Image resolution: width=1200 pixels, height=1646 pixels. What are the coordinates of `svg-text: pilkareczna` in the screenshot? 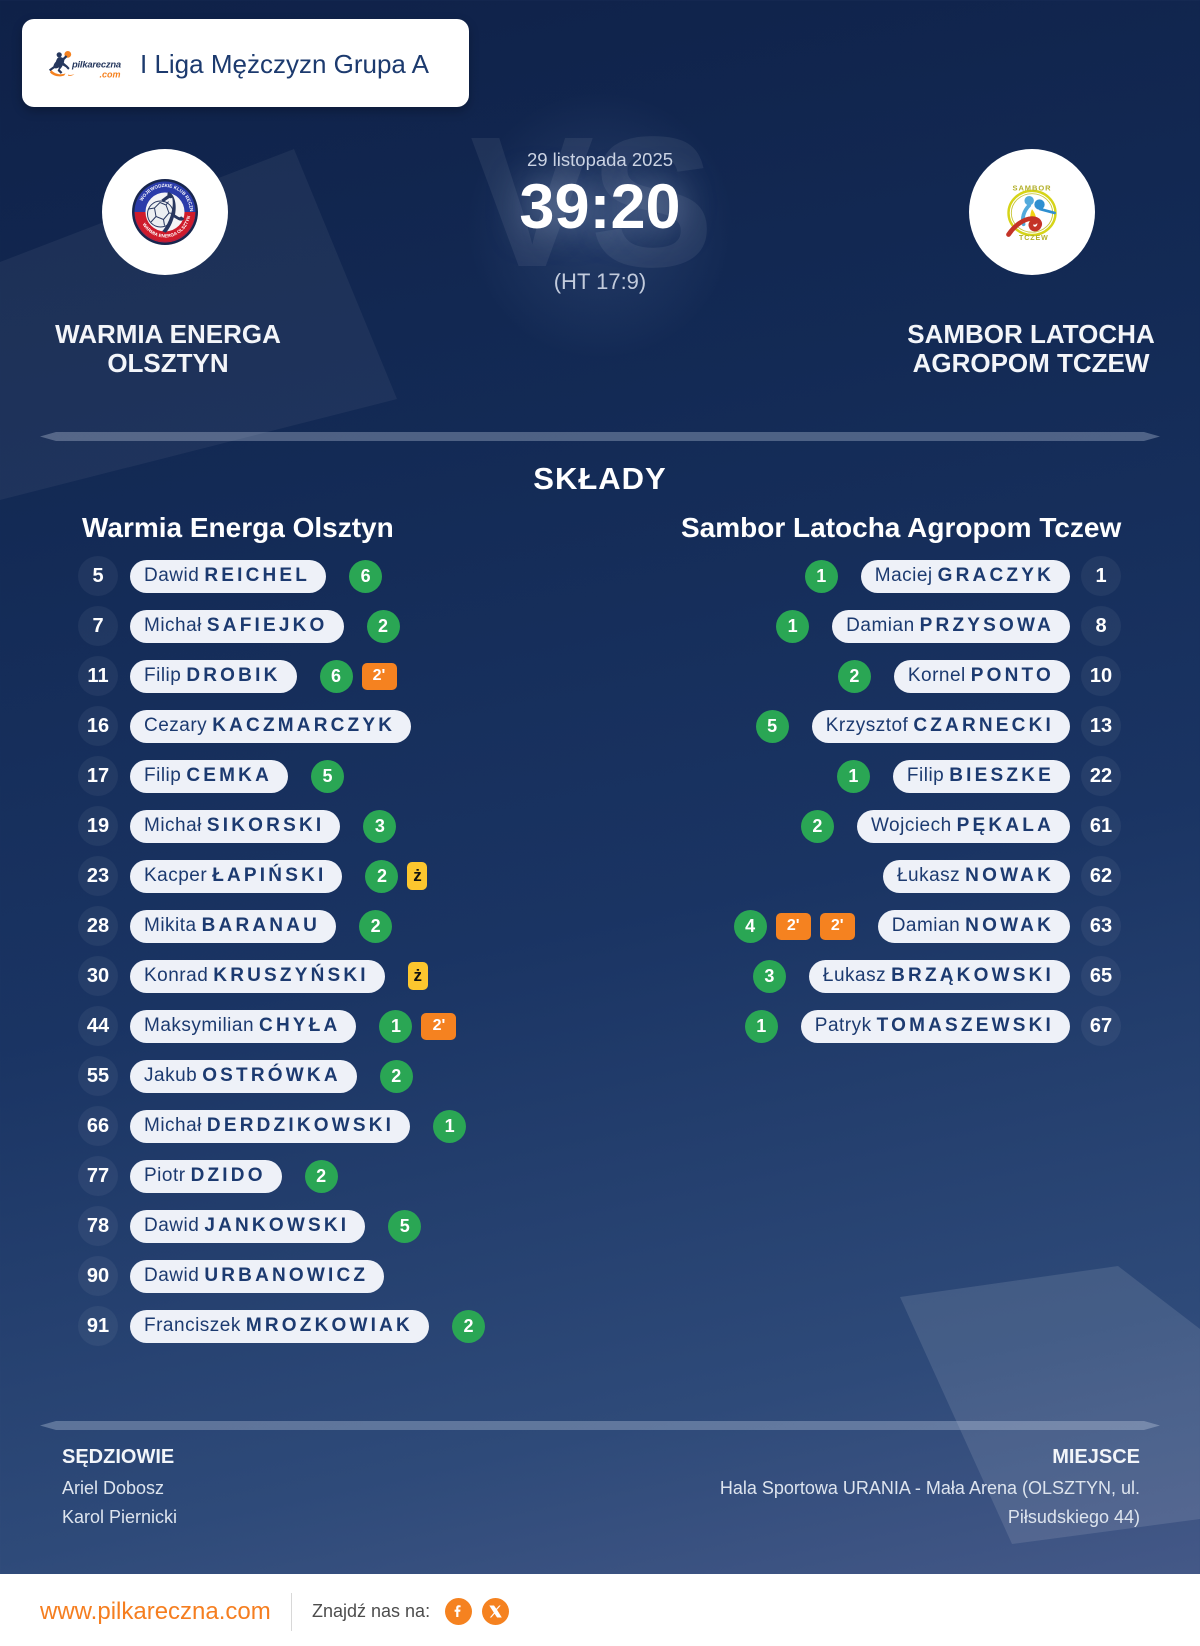 It's located at (96, 64).